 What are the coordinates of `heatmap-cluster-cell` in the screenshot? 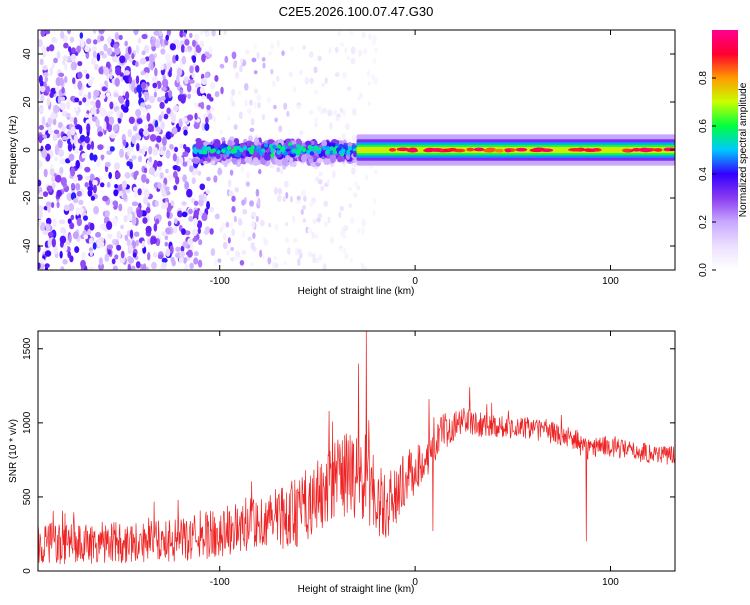 It's located at (350, 145).